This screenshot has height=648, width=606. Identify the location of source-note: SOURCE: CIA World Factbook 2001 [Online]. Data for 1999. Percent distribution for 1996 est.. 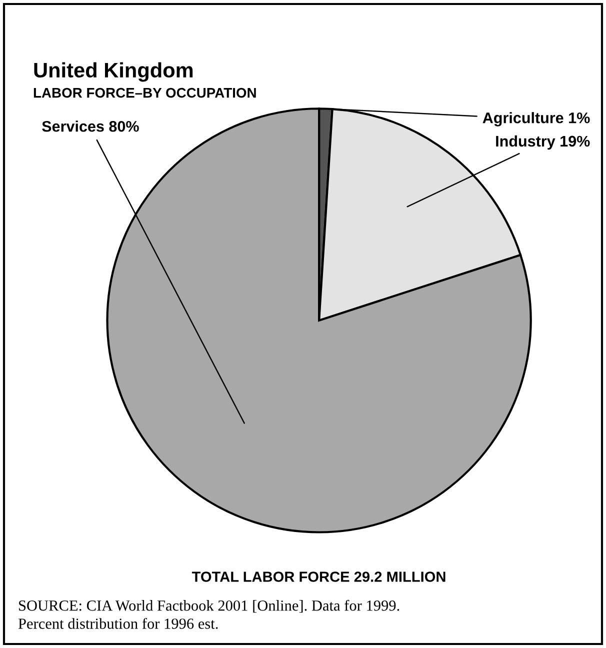
(209, 614).